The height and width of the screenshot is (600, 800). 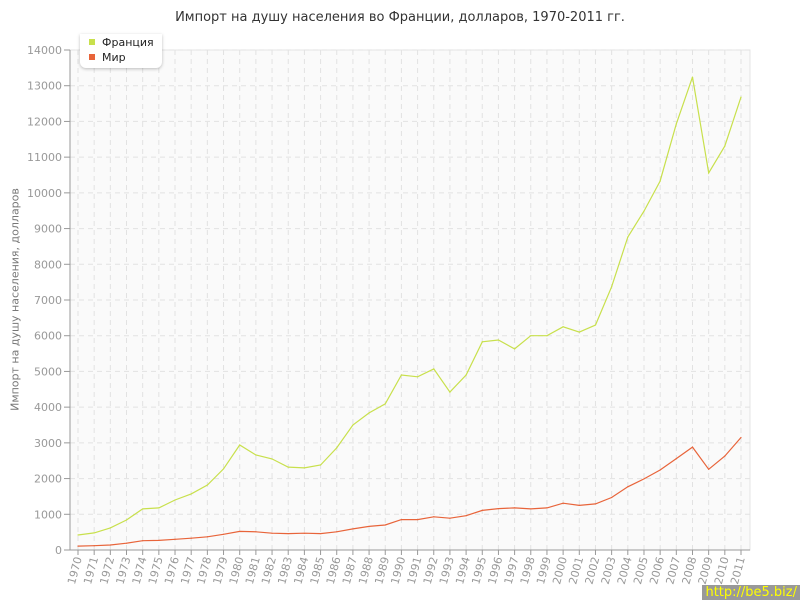 What do you see at coordinates (44, 193) in the screenshot?
I see `y-tick-label: 10000` at bounding box center [44, 193].